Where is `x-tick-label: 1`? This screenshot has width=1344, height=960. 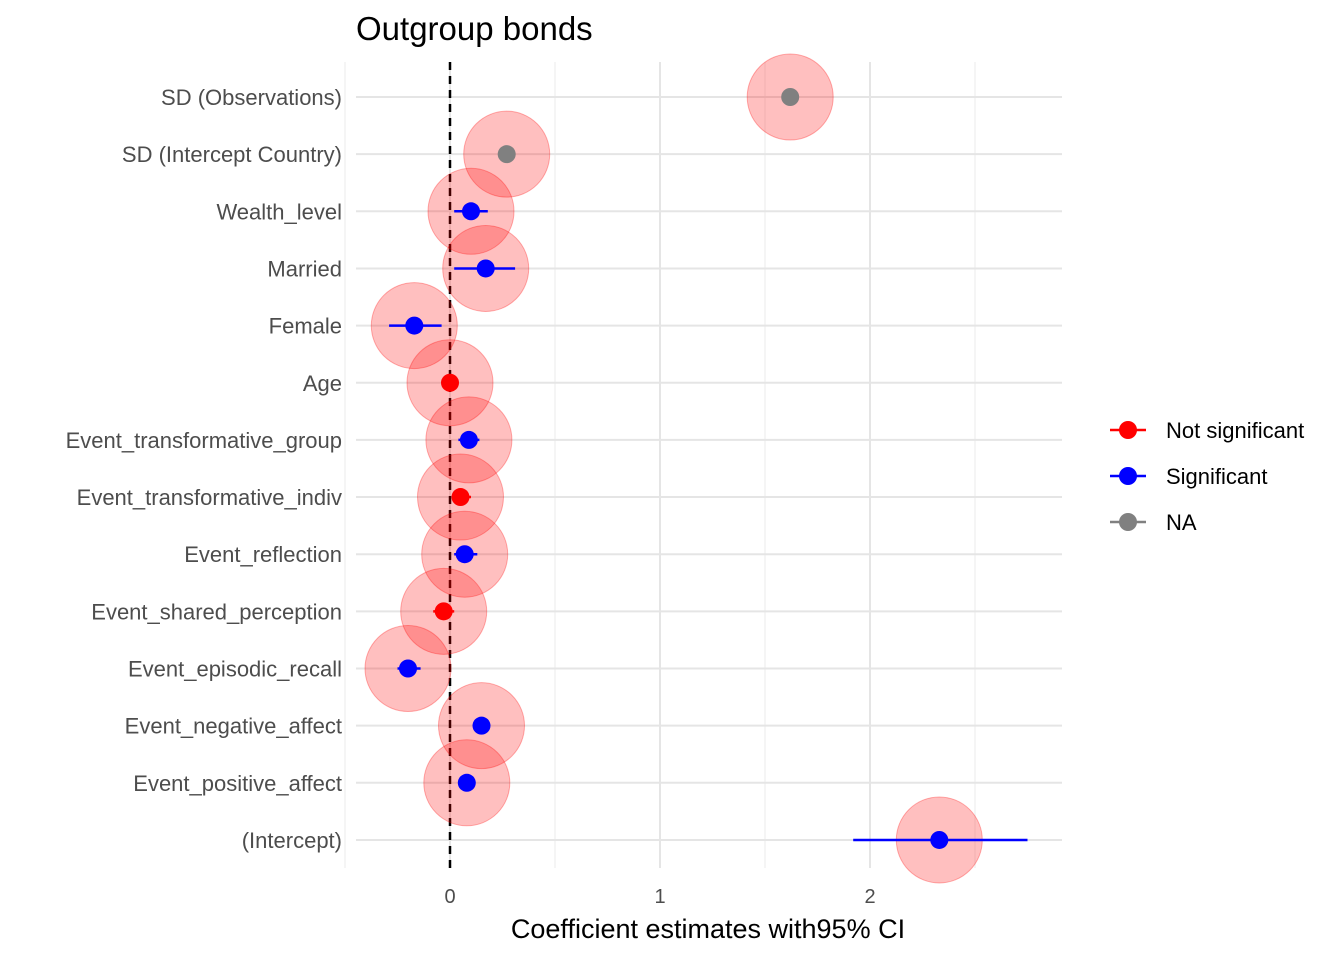
x-tick-label: 1 is located at coordinates (659, 897).